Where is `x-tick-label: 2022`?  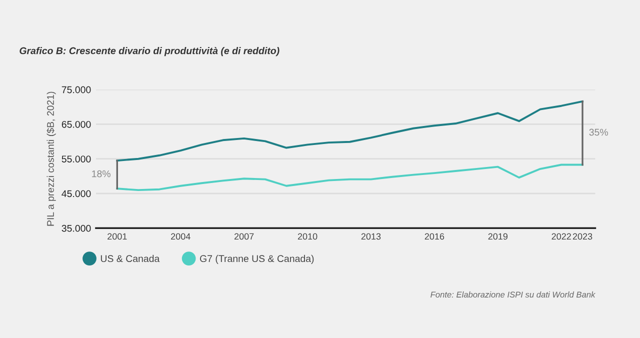
x-tick-label: 2022 is located at coordinates (561, 236).